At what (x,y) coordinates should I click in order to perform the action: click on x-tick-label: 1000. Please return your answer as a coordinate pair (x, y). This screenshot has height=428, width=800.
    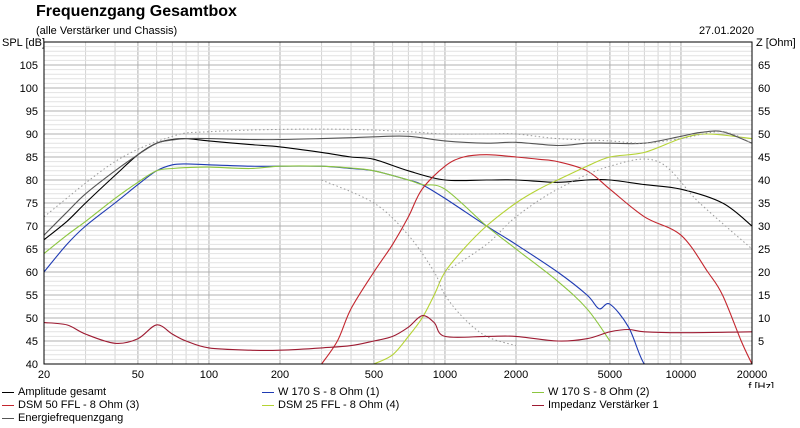
    Looking at the image, I should click on (445, 375).